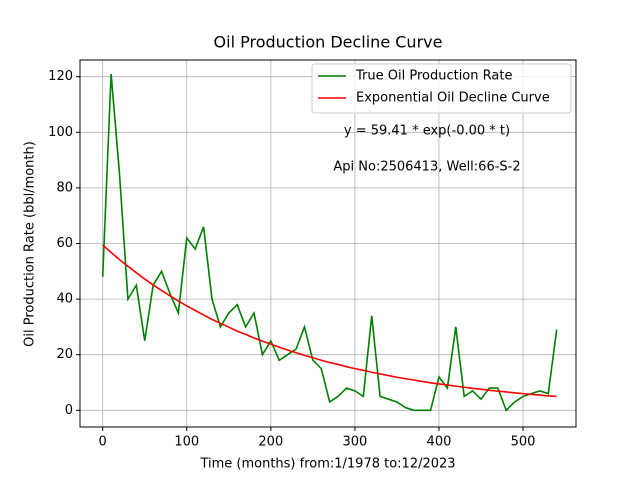 The image size is (640, 484). I want to click on x-tick-label: 0, so click(103, 442).